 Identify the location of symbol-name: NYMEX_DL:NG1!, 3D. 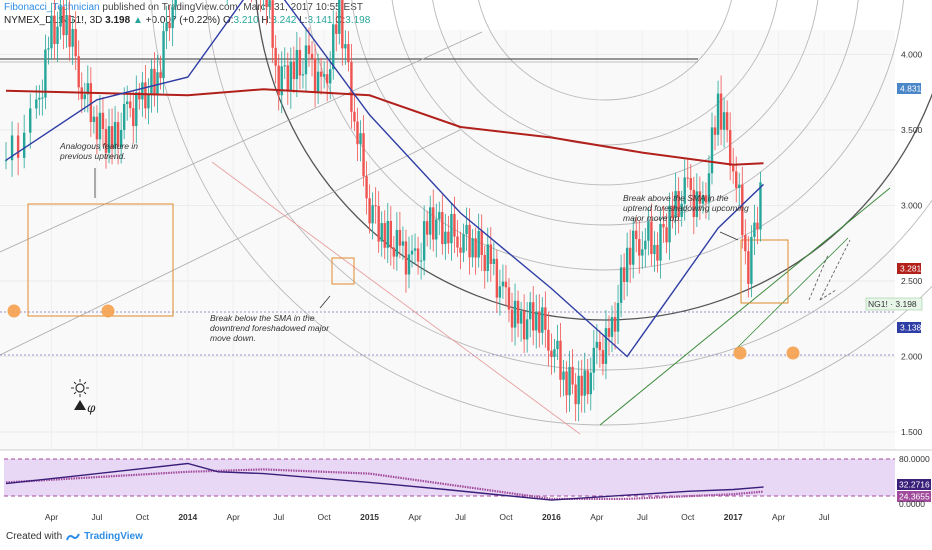
(53, 20).